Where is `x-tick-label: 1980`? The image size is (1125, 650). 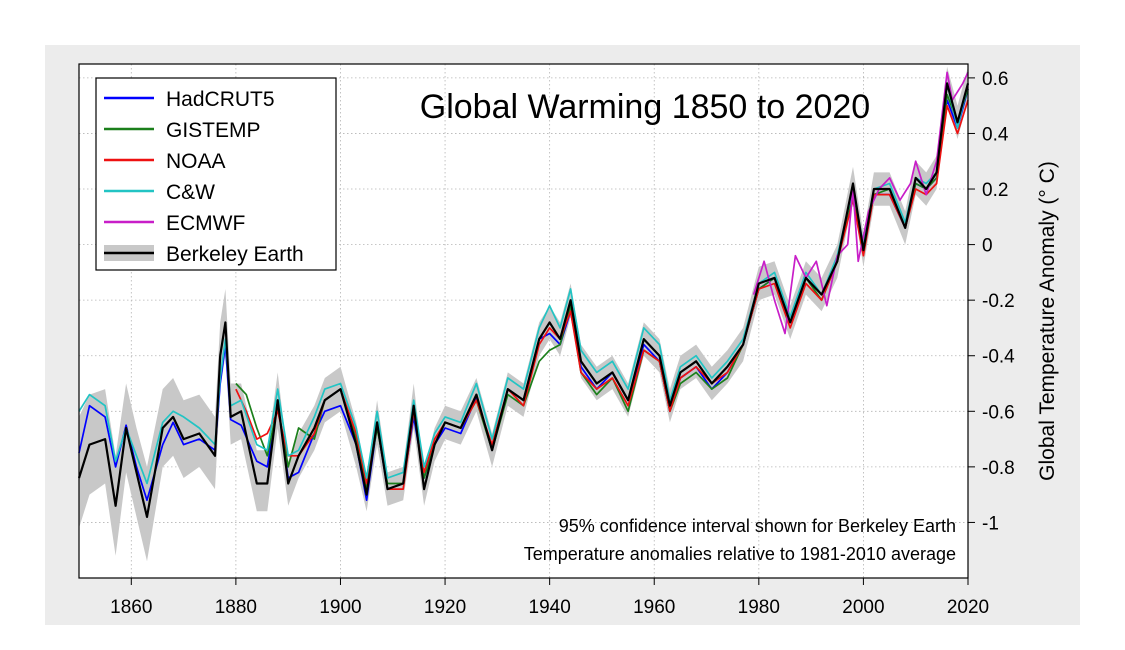 x-tick-label: 1980 is located at coordinates (759, 607).